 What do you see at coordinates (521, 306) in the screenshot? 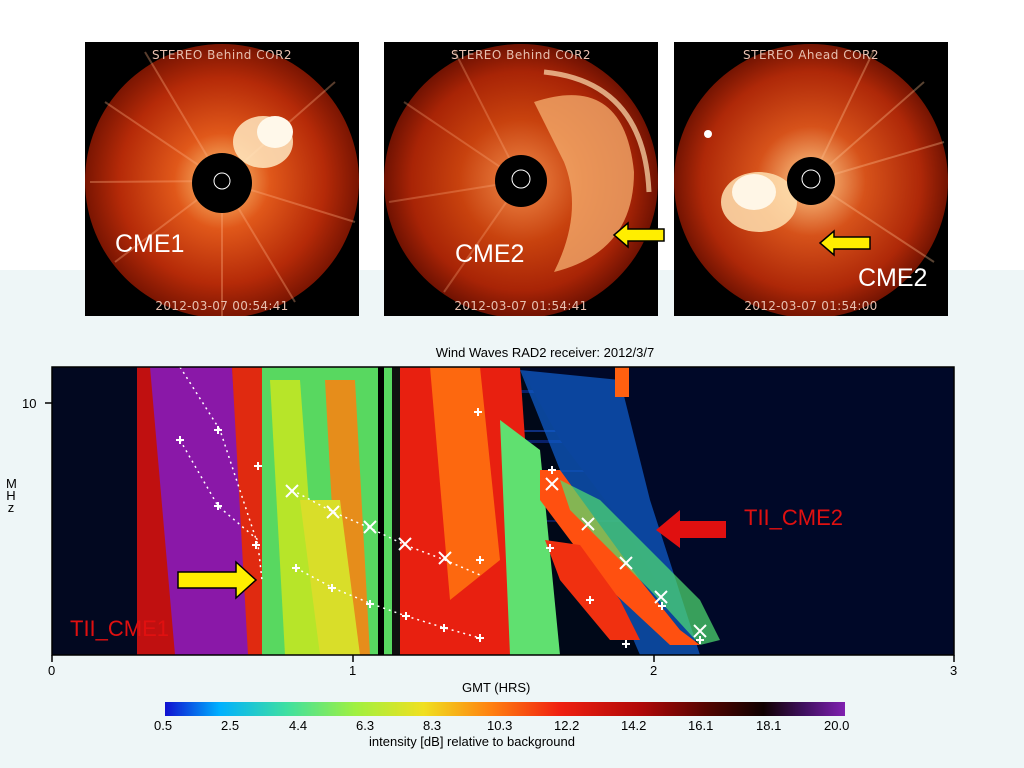
I see `panel-timestamp: 2012-03-07 01:54:41` at bounding box center [521, 306].